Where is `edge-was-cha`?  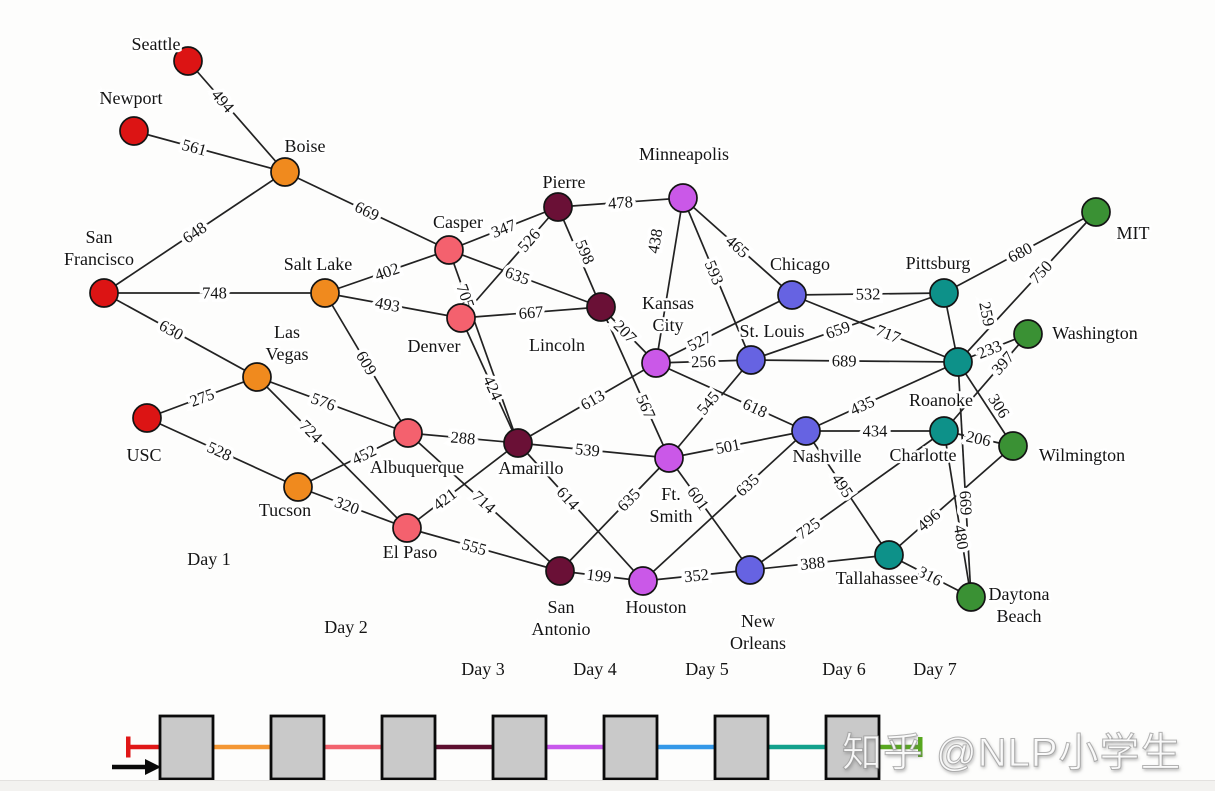 edge-was-cha is located at coordinates (986, 382).